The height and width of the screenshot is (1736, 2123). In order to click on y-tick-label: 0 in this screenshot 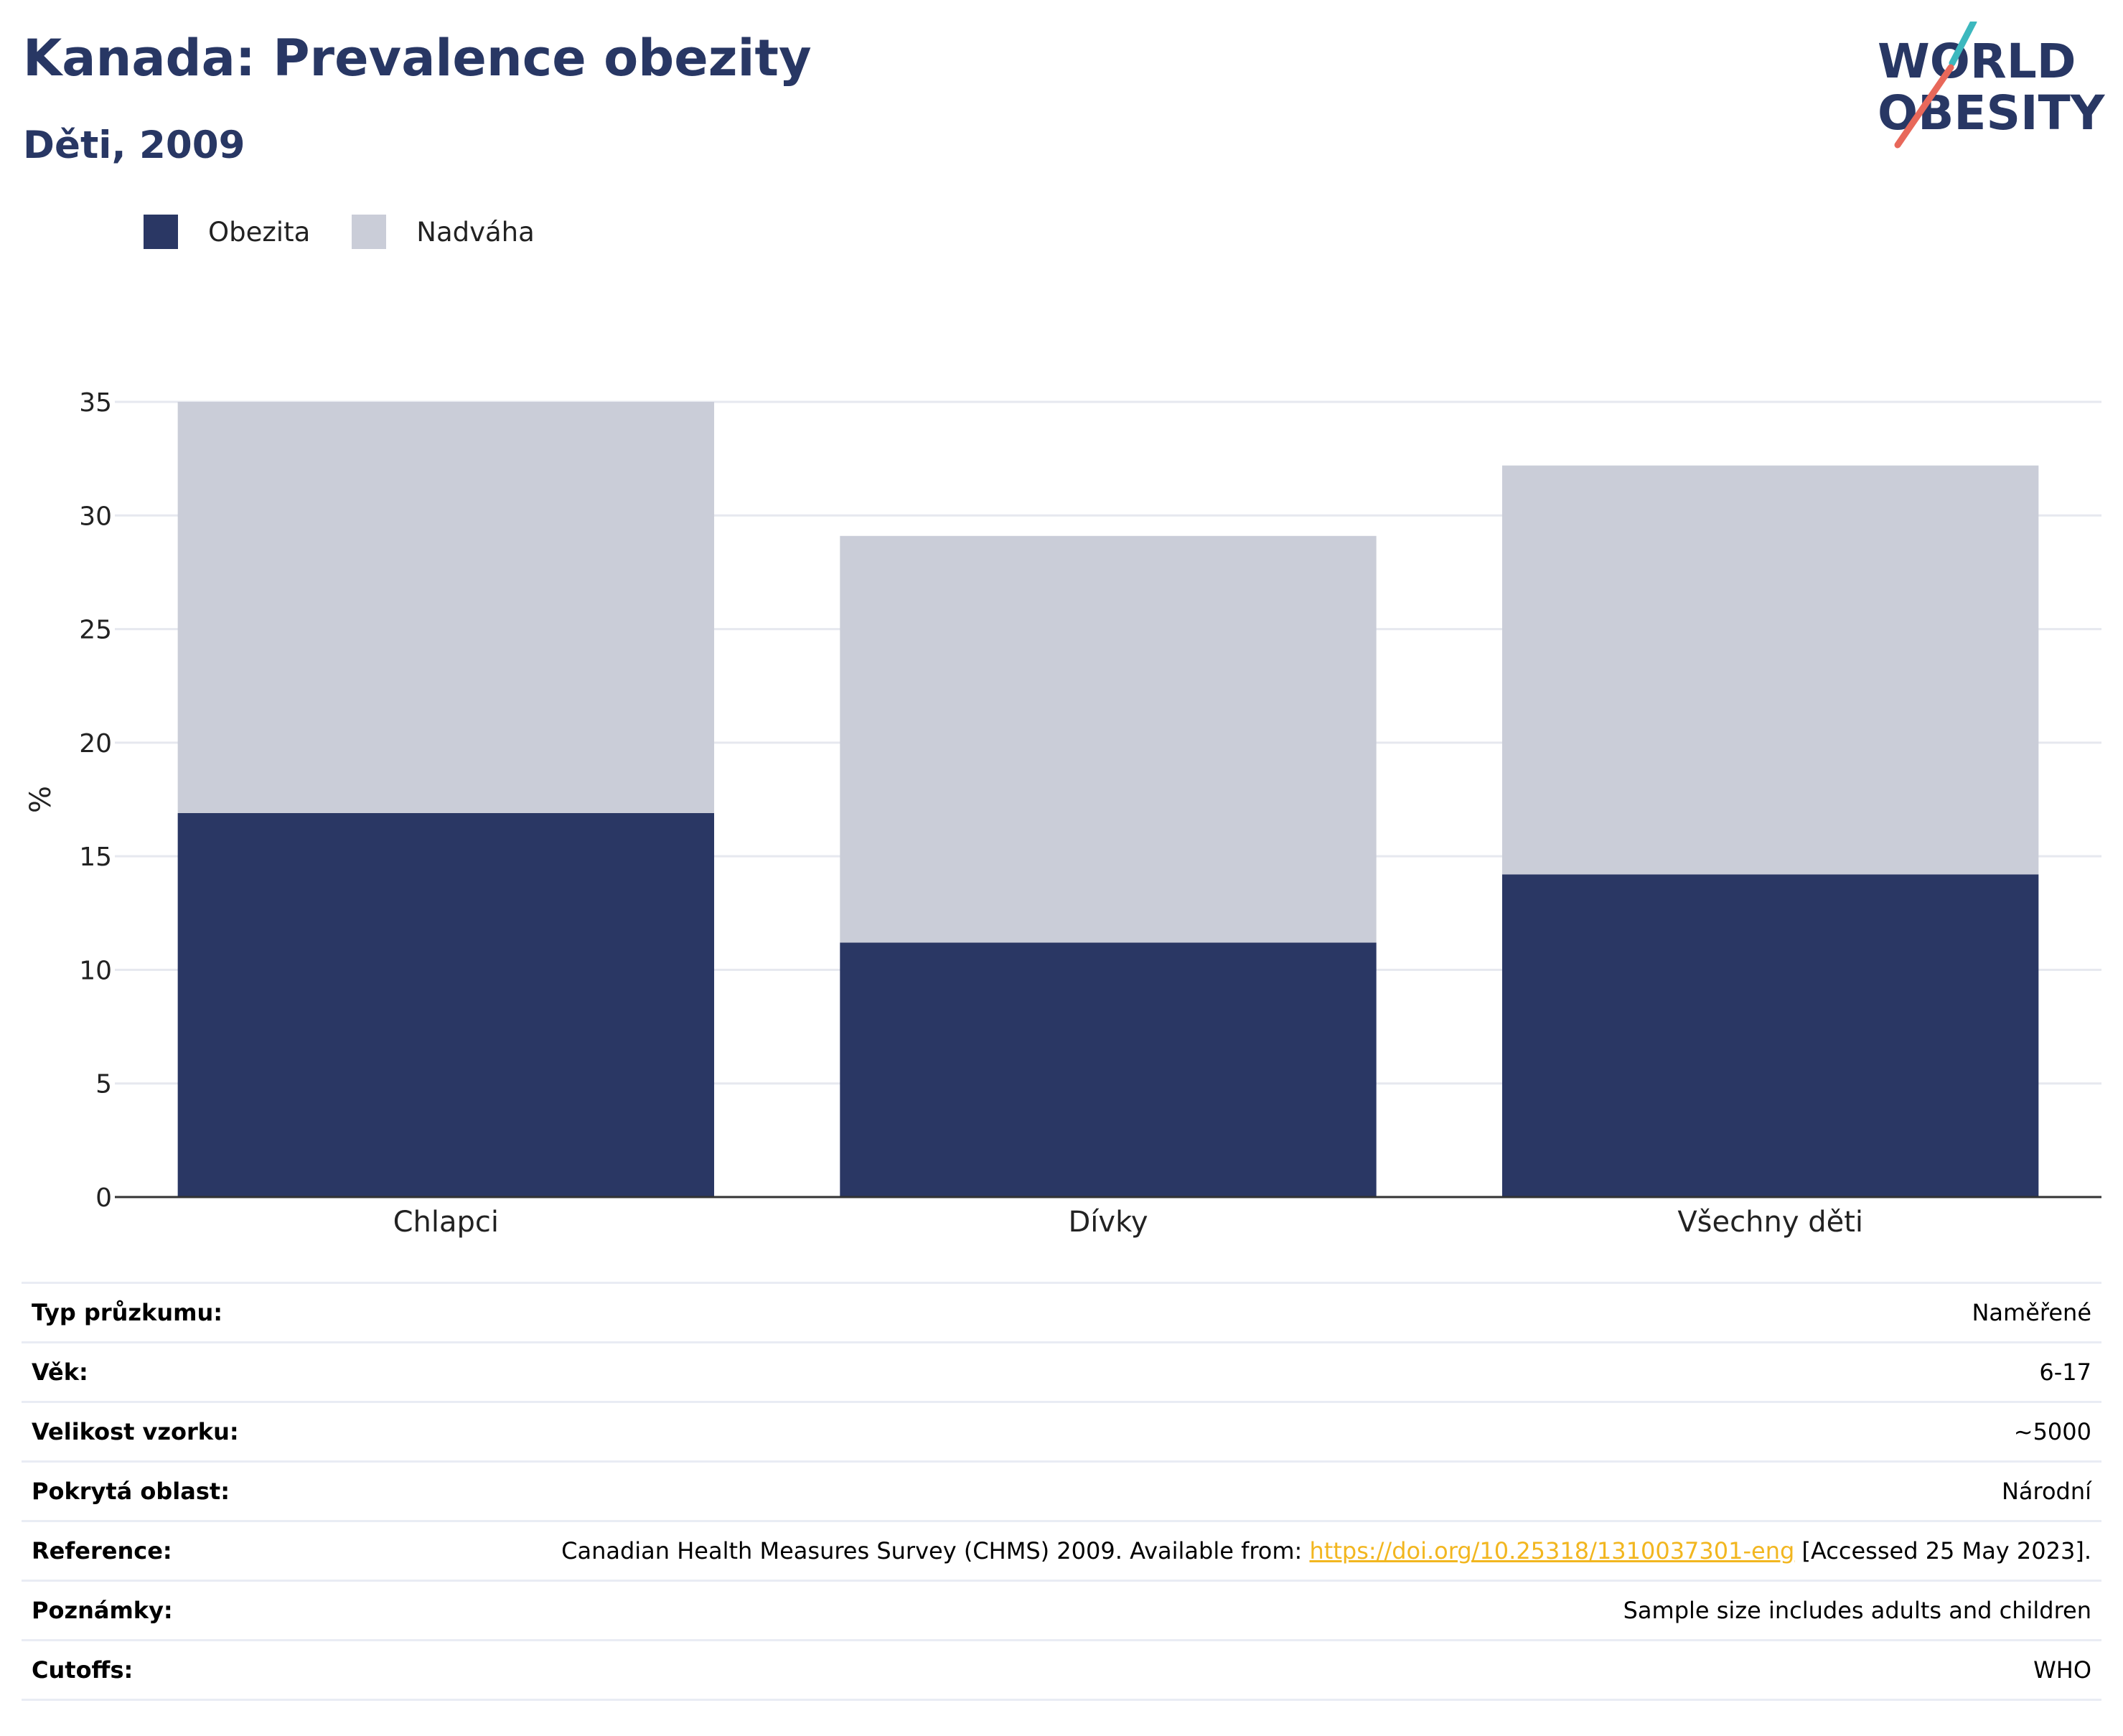, I will do `click(103, 1198)`.